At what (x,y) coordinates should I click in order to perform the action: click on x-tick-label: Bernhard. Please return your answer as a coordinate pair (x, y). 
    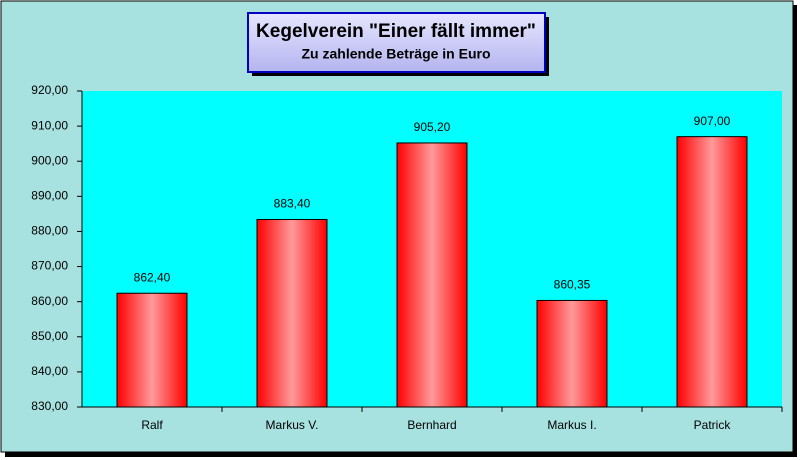
    Looking at the image, I should click on (431, 425).